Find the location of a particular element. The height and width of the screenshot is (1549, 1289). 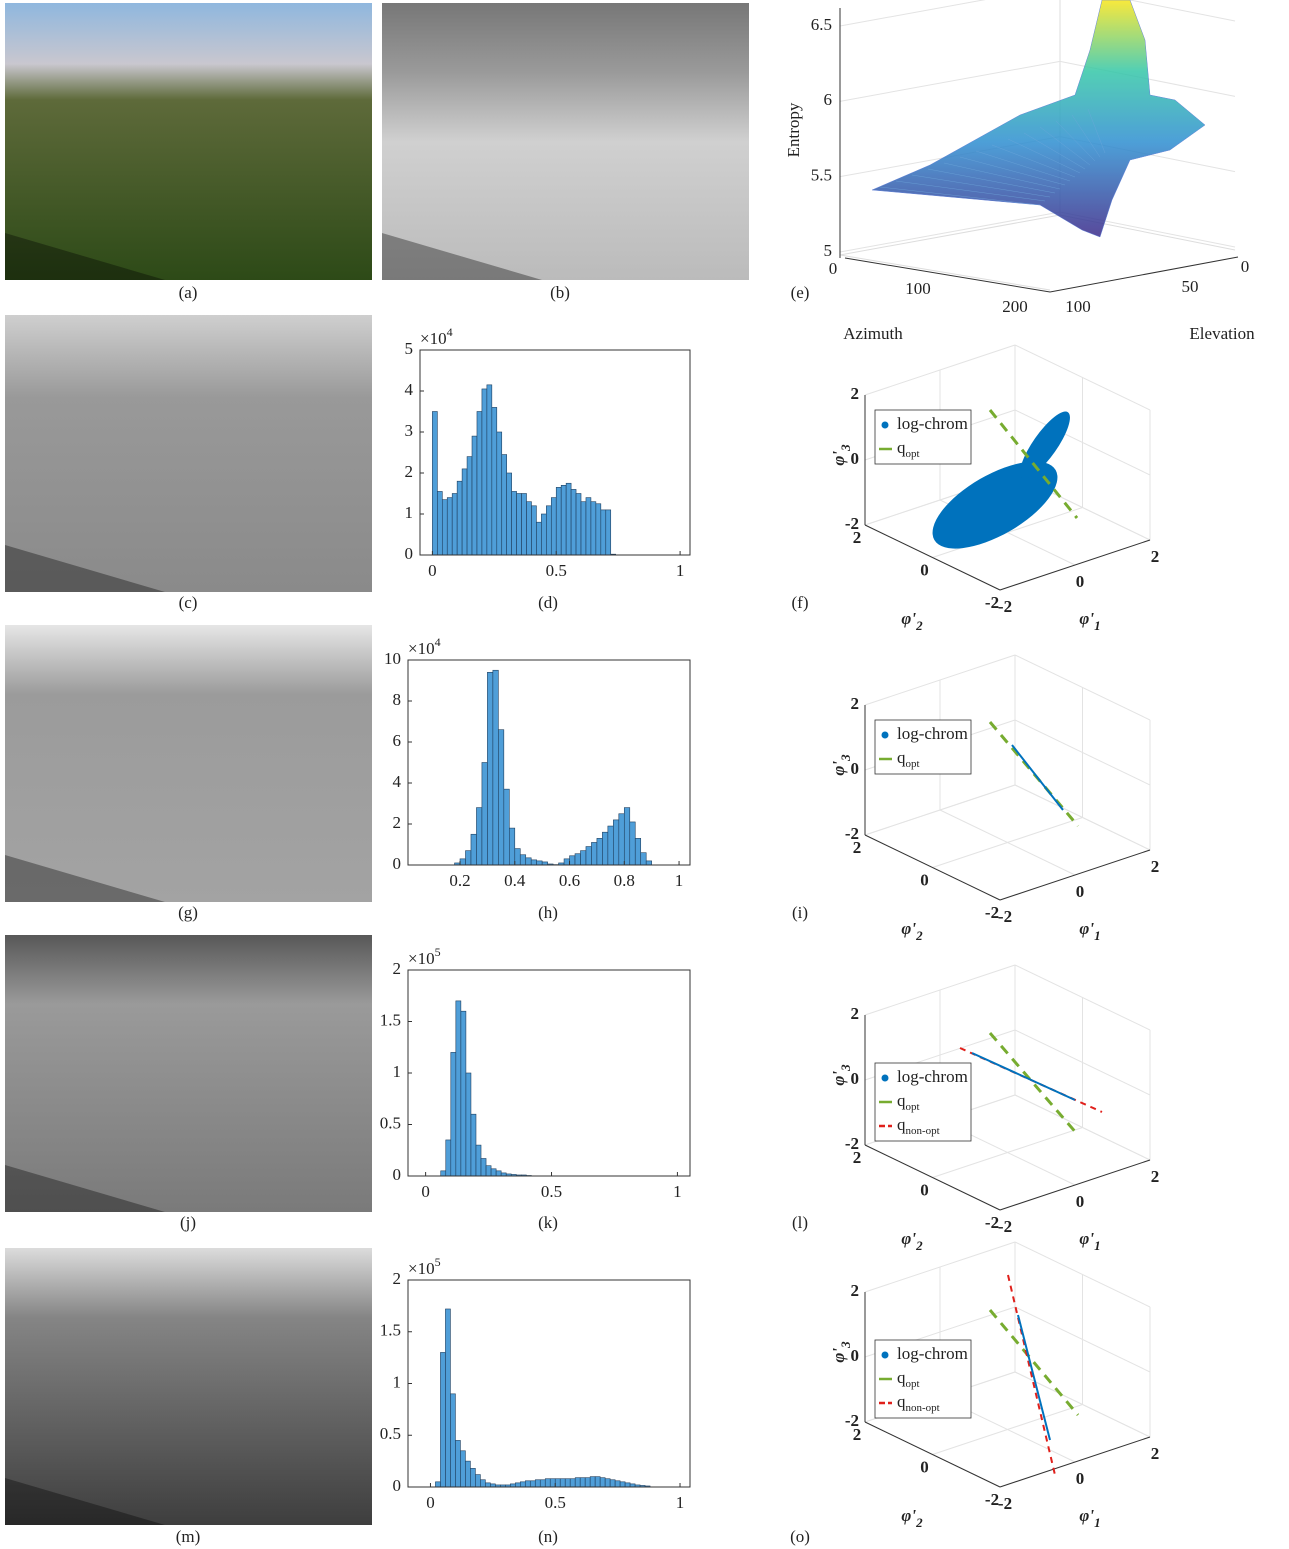

legend-label: qopt is located at coordinates (908, 1102).